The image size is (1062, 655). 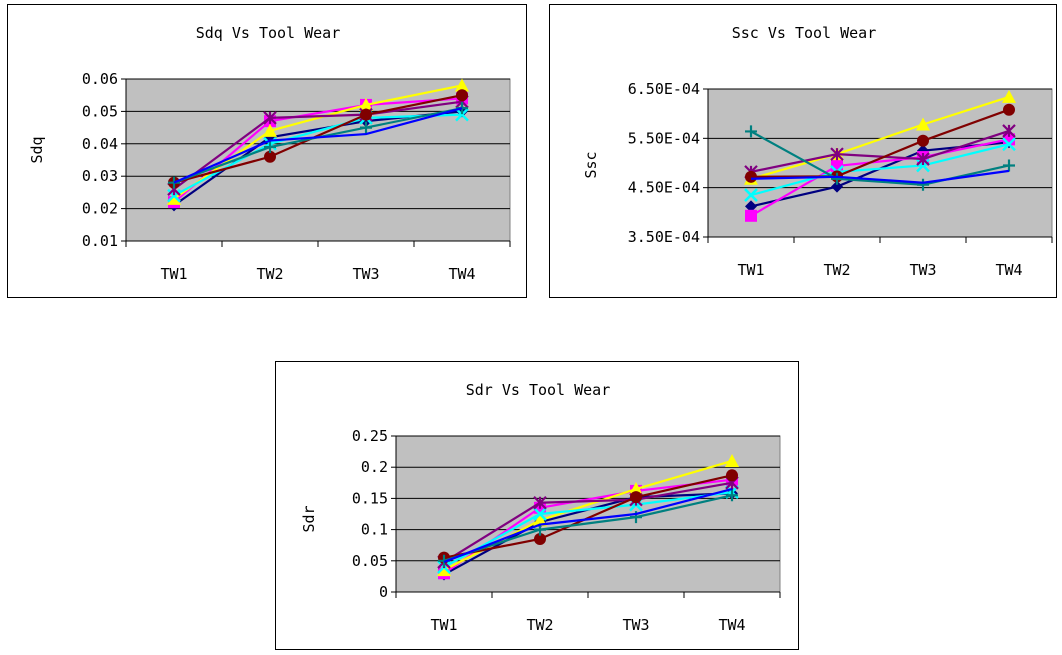 I want to click on y-axis-label: Sdr, so click(x=309, y=518).